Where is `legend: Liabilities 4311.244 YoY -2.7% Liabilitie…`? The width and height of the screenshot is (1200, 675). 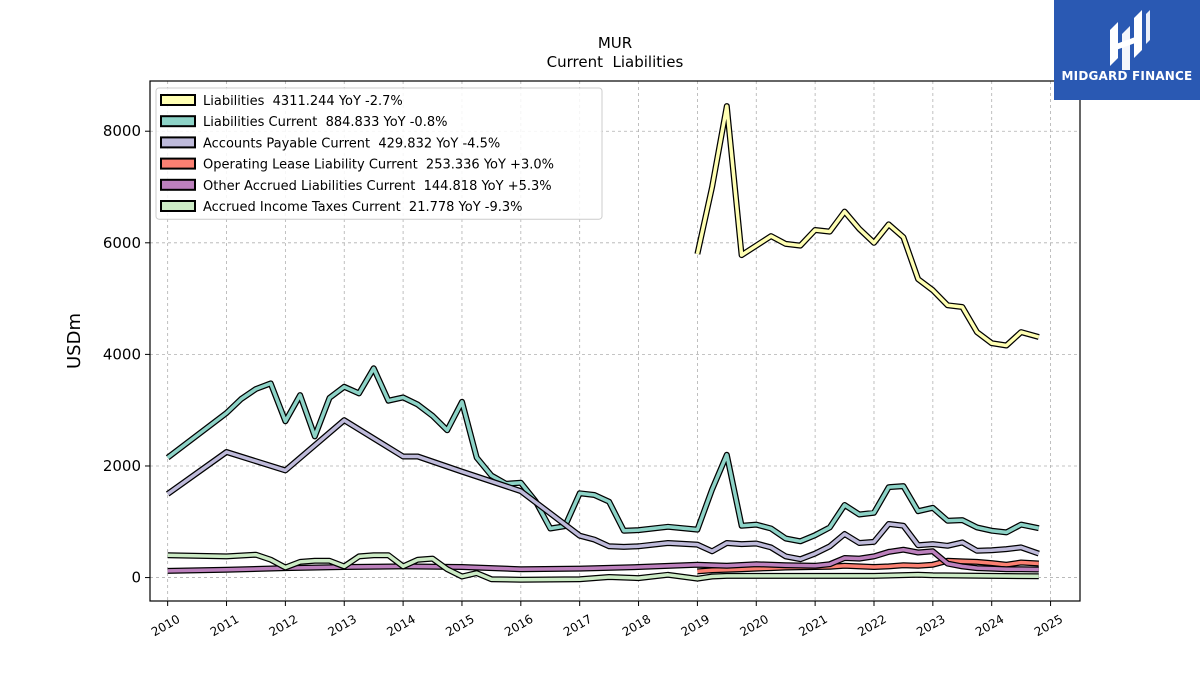
legend: Liabilities 4311.244 YoY -2.7% Liabilitie… is located at coordinates (379, 153).